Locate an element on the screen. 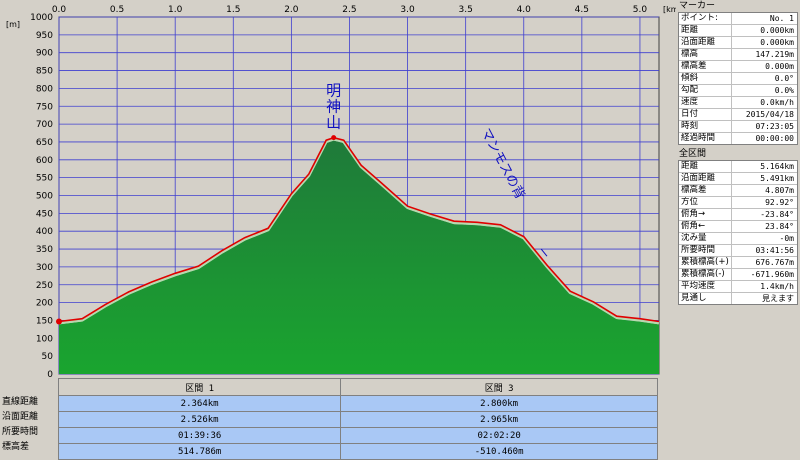 The height and width of the screenshot is (460, 800). x-tick-label: 2.0 is located at coordinates (291, 10).